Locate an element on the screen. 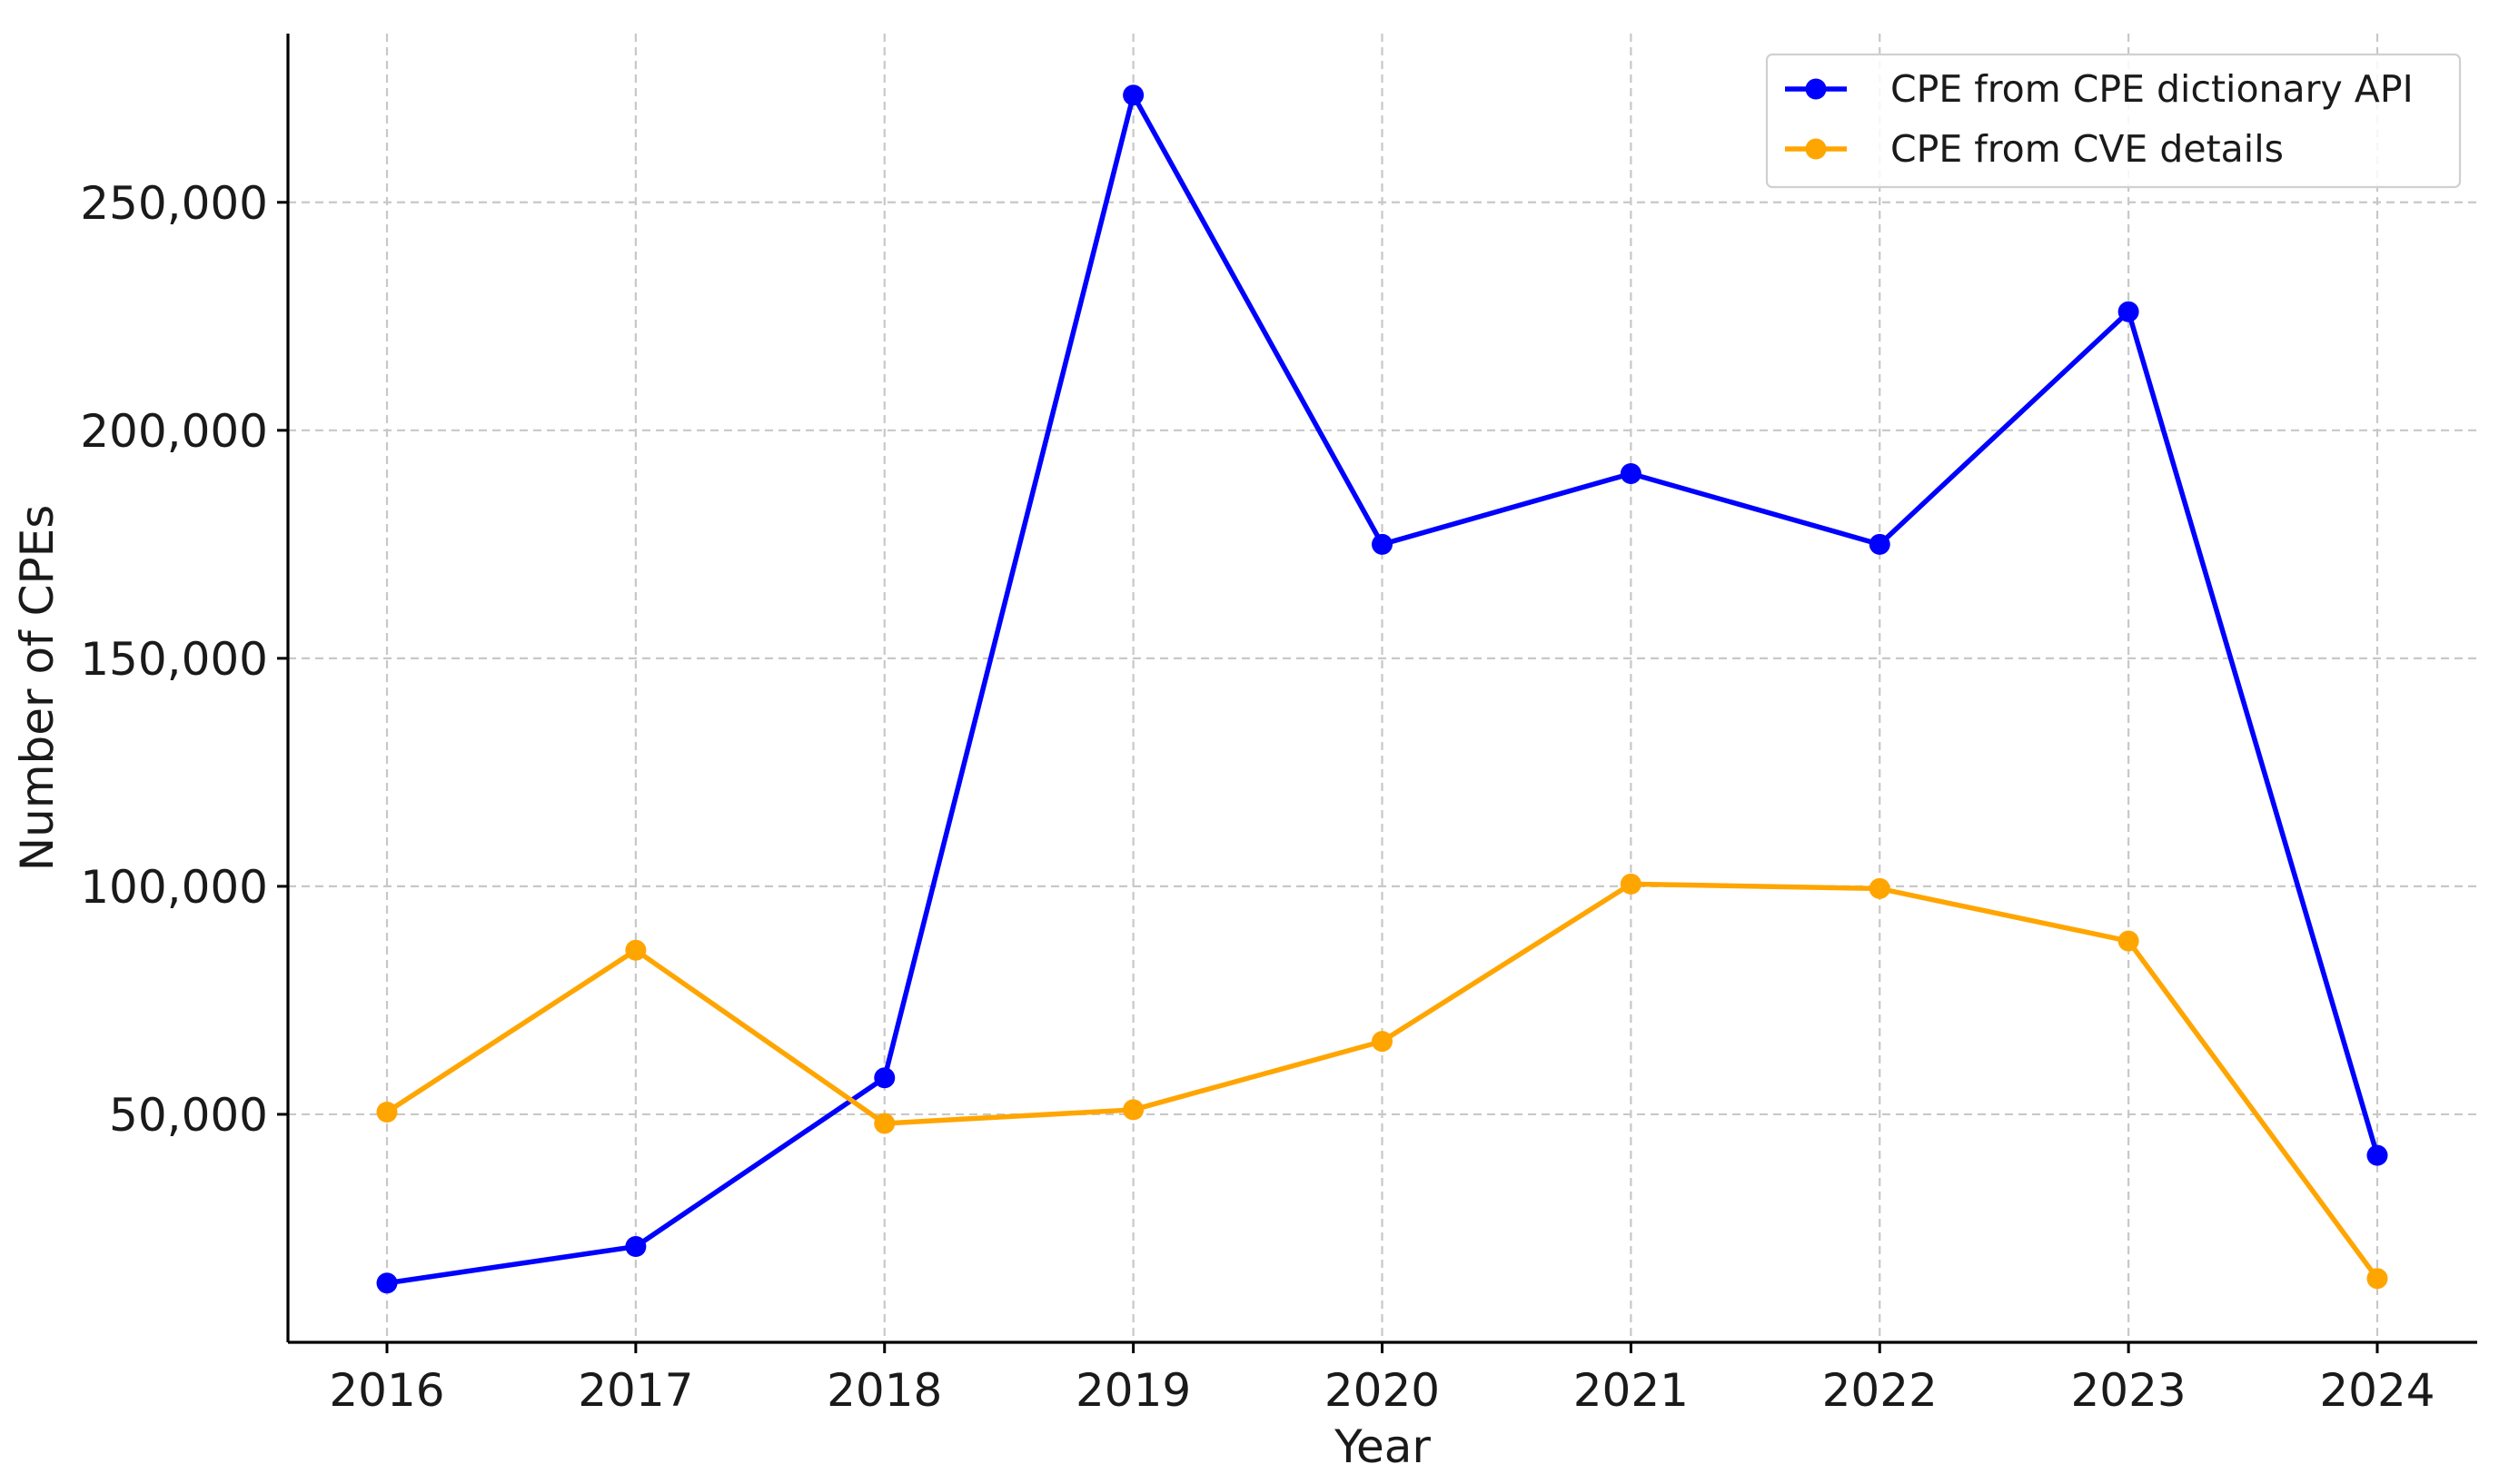 This screenshot has height=1484, width=2499. legend-label: CPE from CVE details is located at coordinates (2087, 149).